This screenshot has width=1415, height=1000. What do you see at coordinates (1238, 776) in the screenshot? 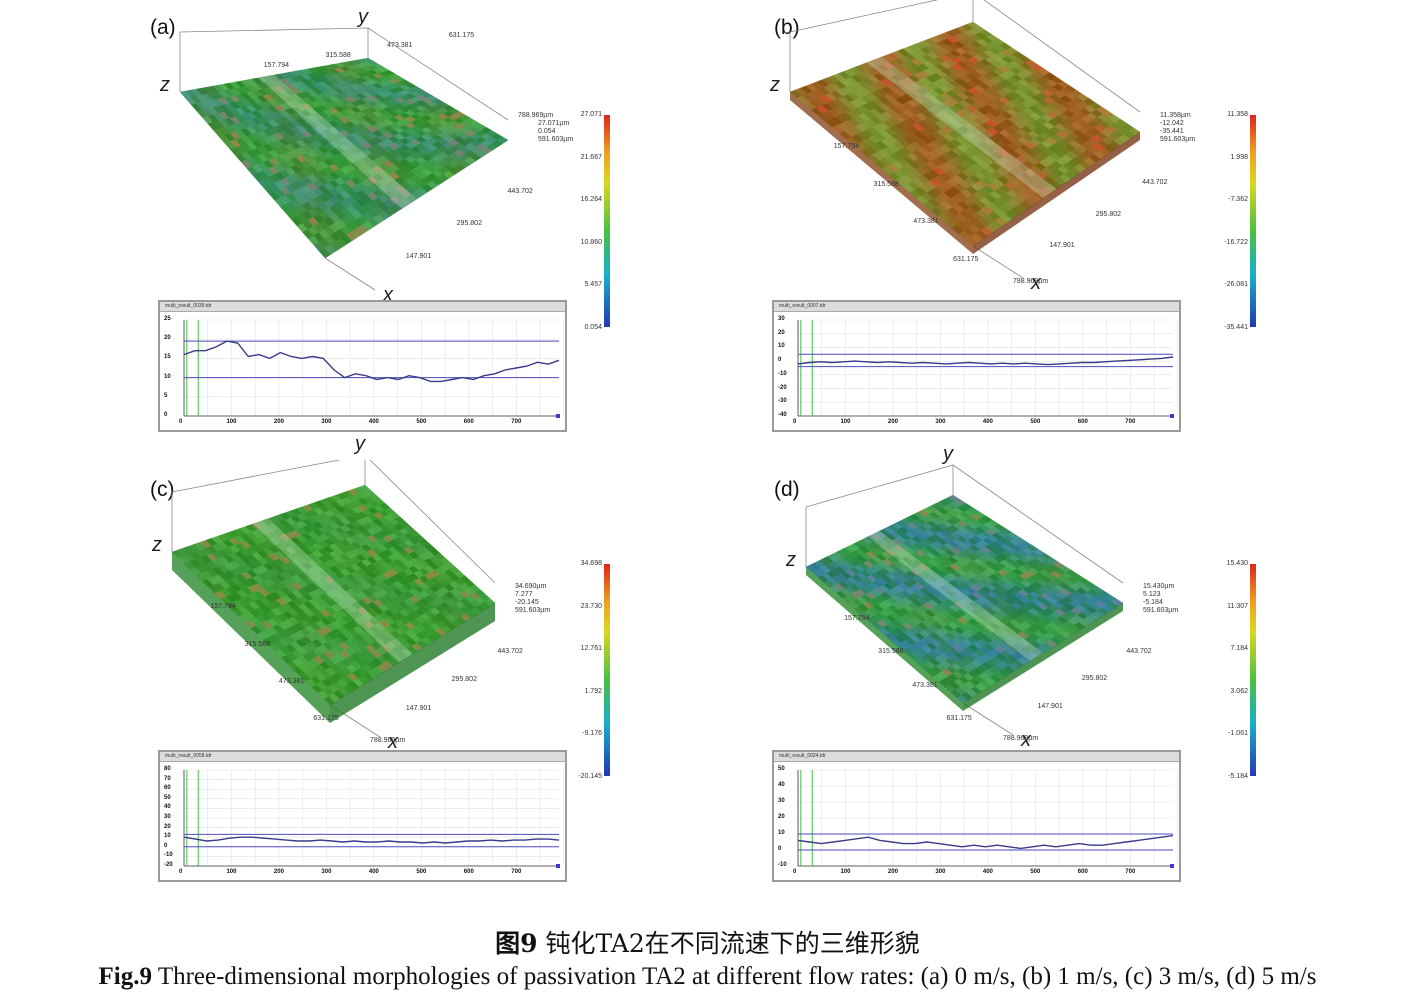
I see `color-scale-value: -5.184` at bounding box center [1238, 776].